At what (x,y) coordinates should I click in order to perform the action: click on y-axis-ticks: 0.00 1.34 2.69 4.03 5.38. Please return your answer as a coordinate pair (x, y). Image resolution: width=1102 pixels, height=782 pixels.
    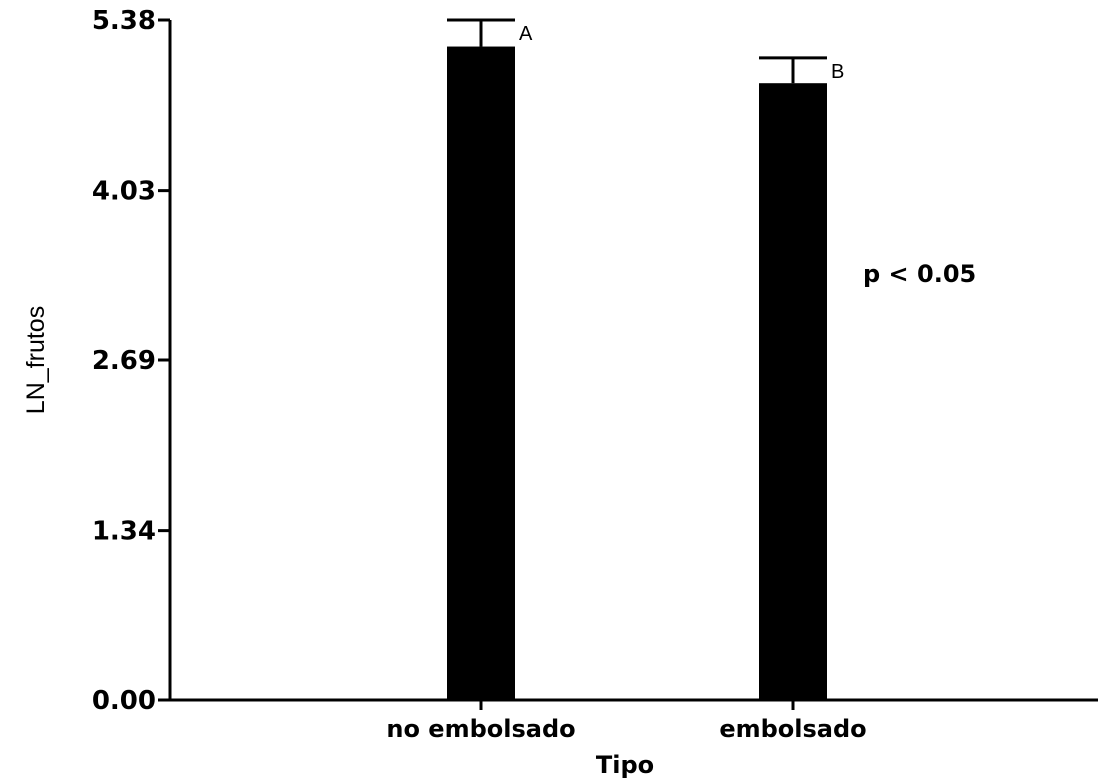
    Looking at the image, I should click on (131, 361).